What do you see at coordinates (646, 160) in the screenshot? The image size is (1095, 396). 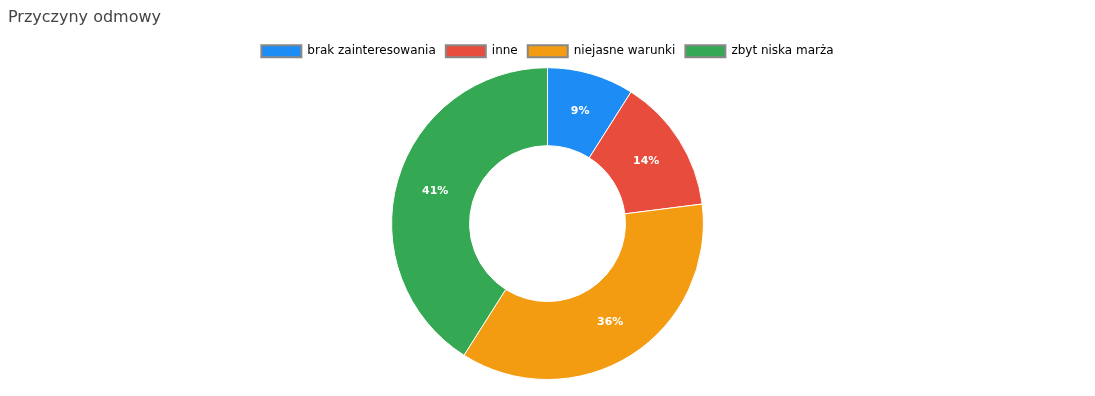 I see `data-label: 14%` at bounding box center [646, 160].